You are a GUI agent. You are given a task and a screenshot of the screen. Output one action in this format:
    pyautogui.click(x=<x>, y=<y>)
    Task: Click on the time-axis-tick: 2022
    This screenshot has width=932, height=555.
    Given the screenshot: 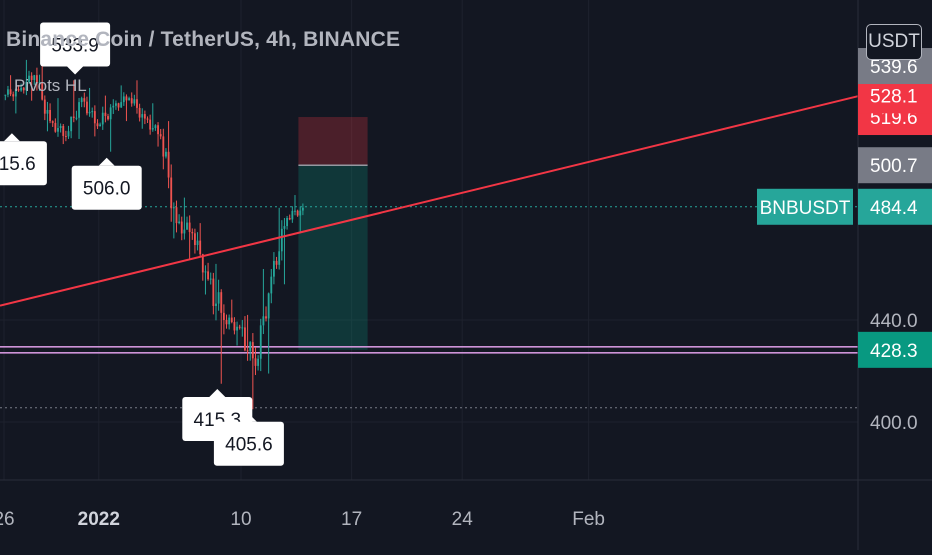 What is the action you would take?
    pyautogui.click(x=99, y=519)
    